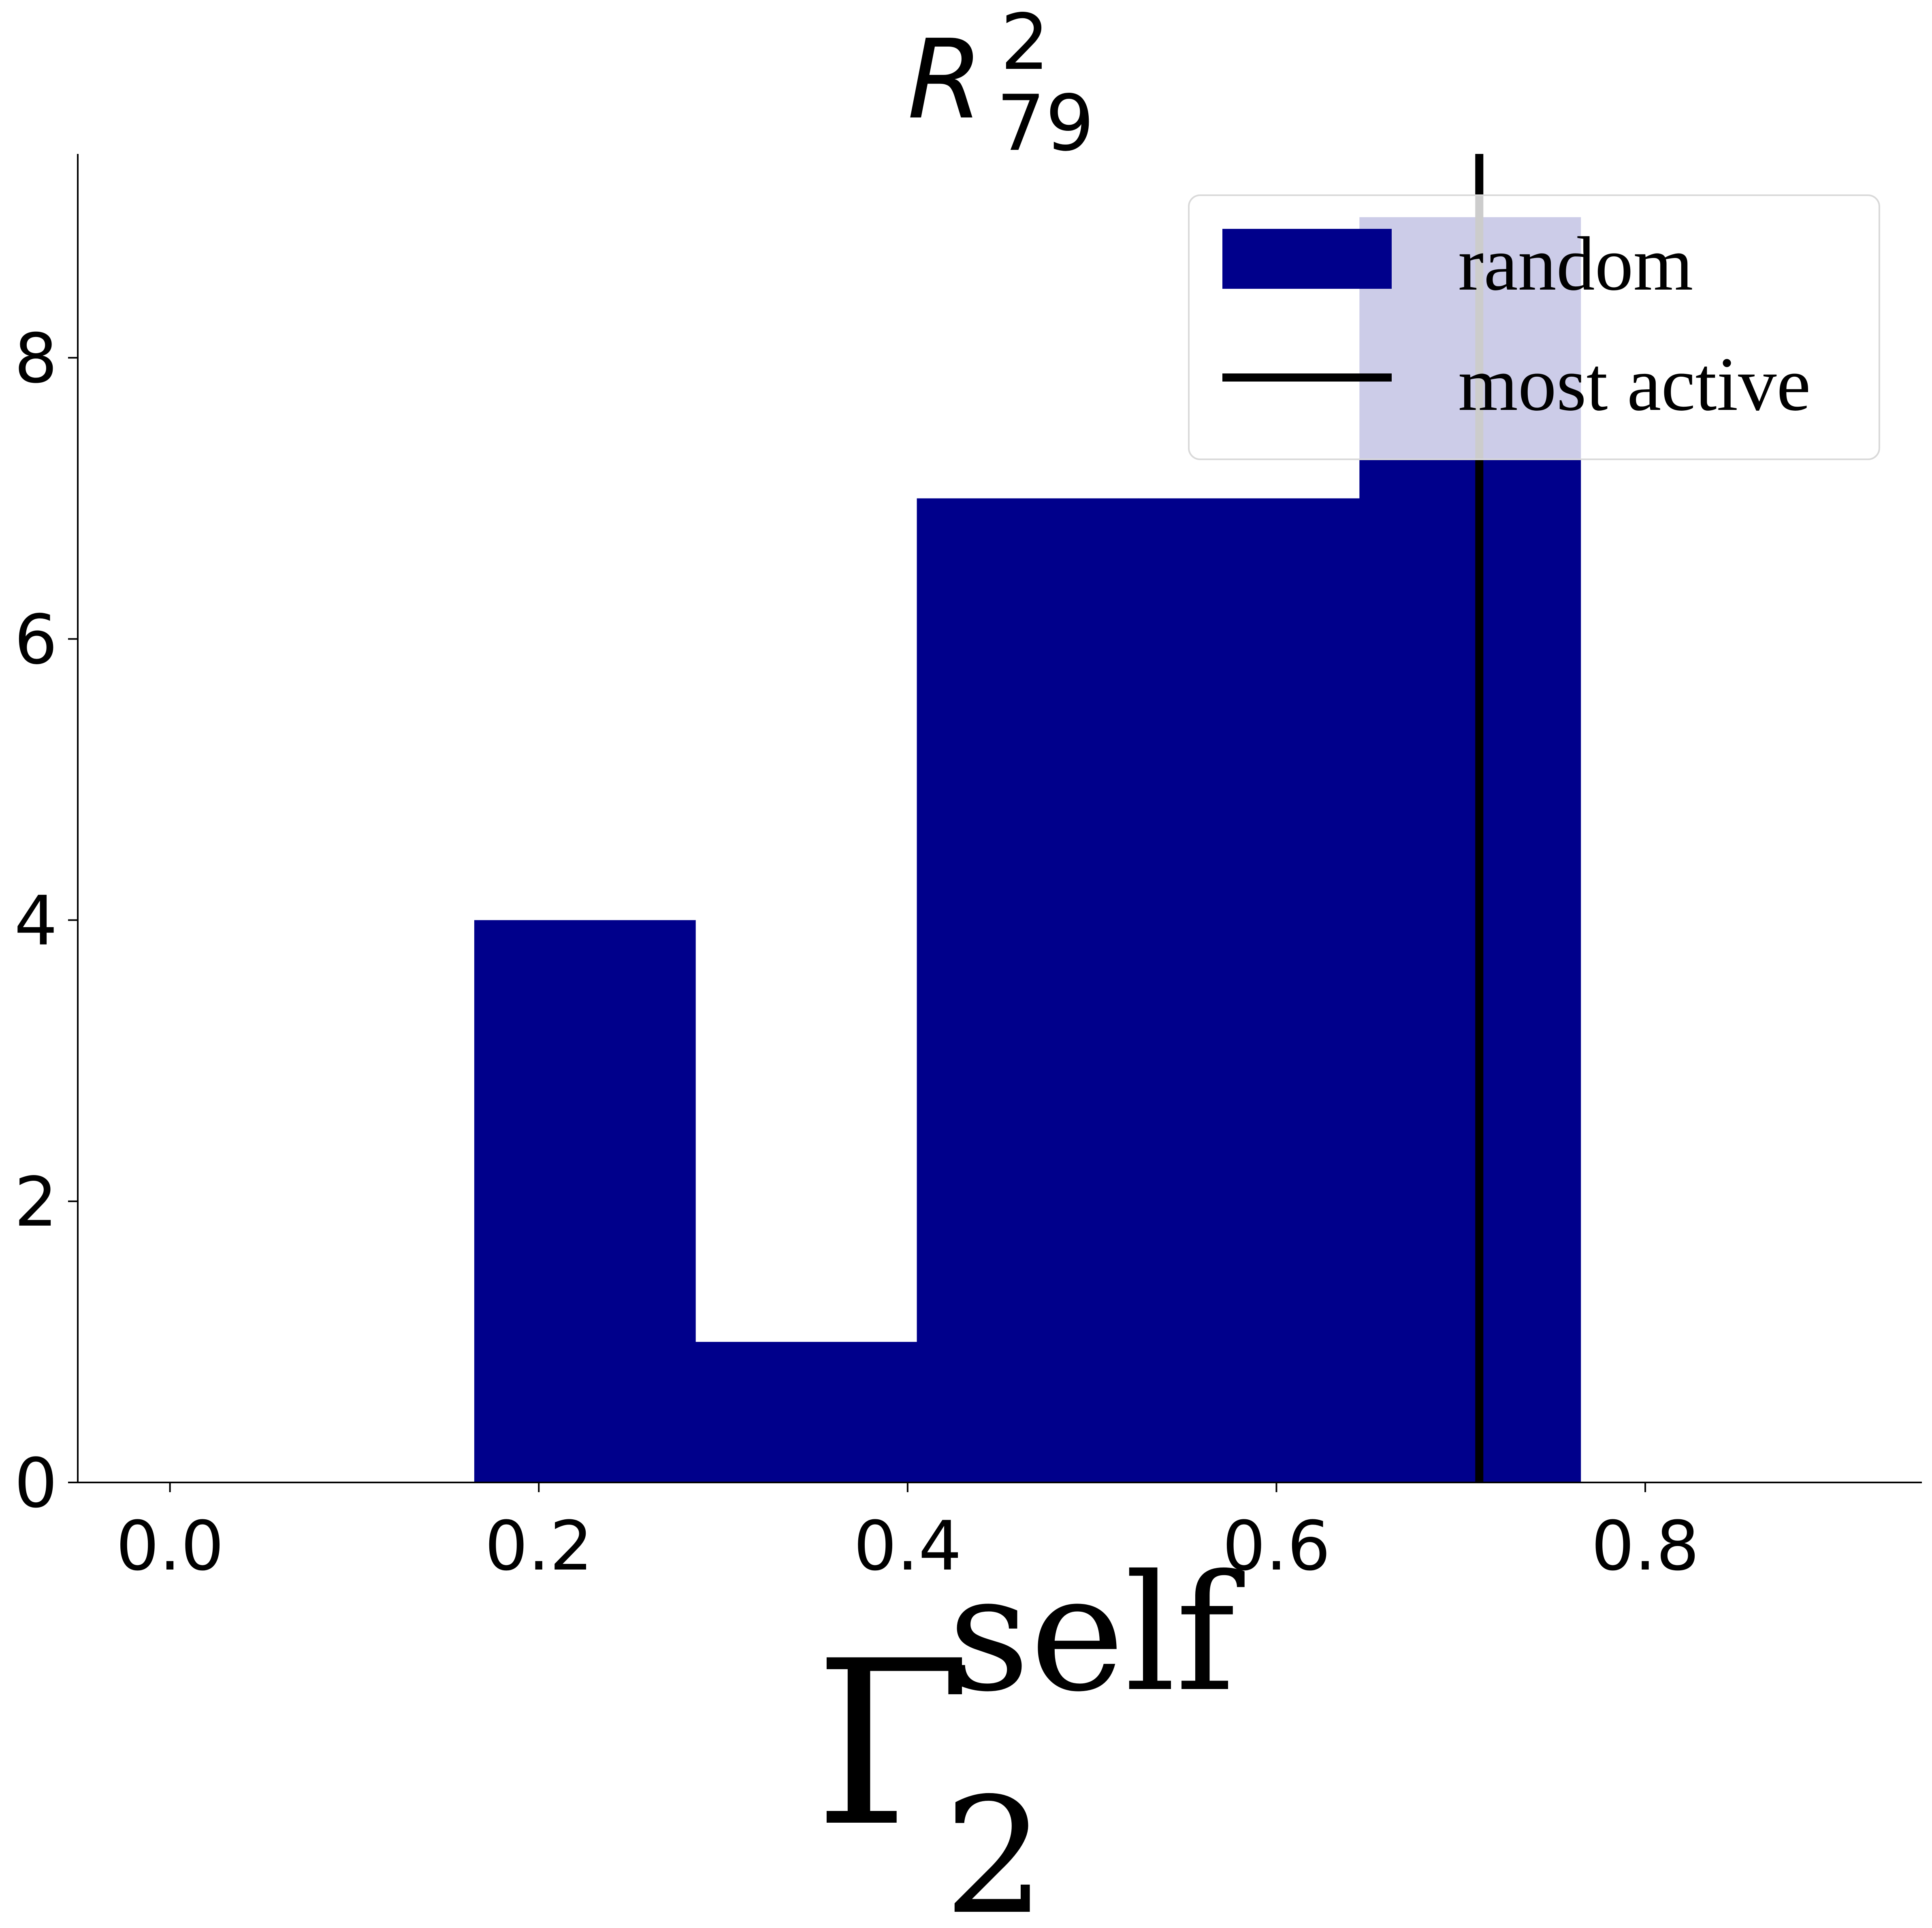 The width and height of the screenshot is (1932, 1928). I want to click on x-axis-label: Γ self 2, so click(1030, 1735).